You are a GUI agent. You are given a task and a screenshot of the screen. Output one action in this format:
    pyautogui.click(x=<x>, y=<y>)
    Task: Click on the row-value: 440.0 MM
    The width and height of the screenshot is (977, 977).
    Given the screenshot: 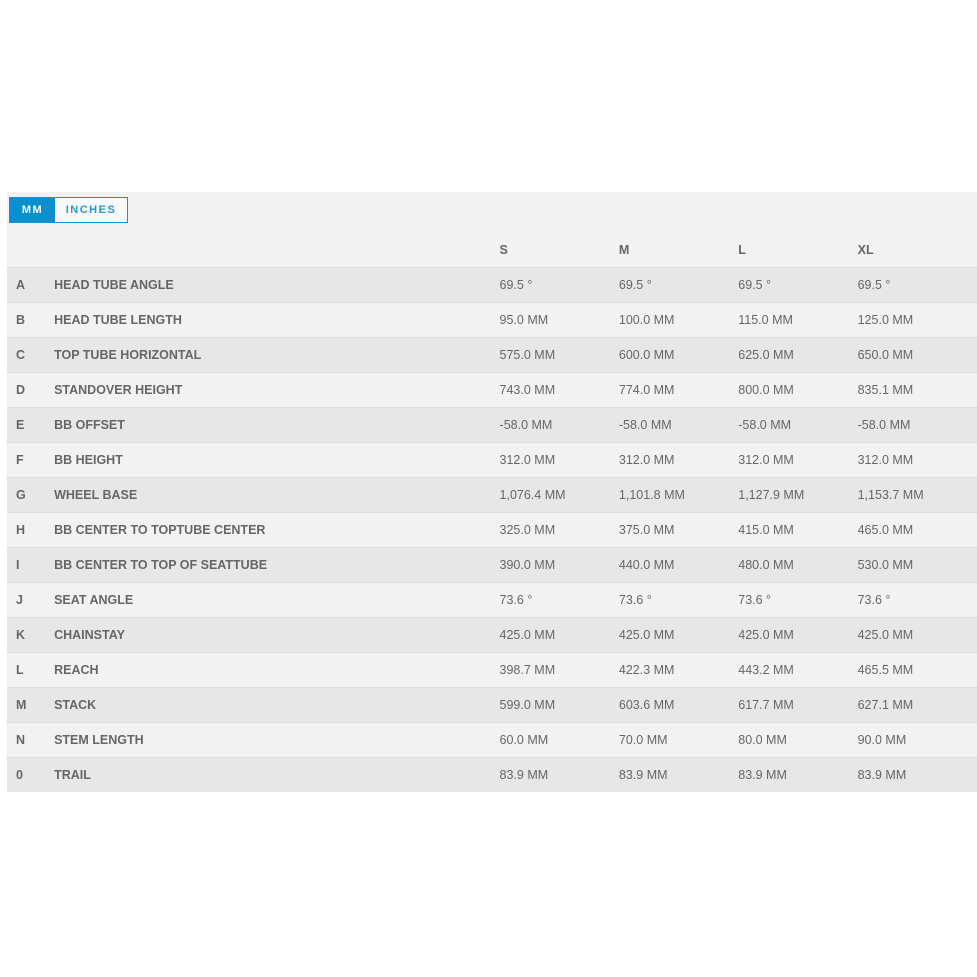 What is the action you would take?
    pyautogui.click(x=678, y=565)
    